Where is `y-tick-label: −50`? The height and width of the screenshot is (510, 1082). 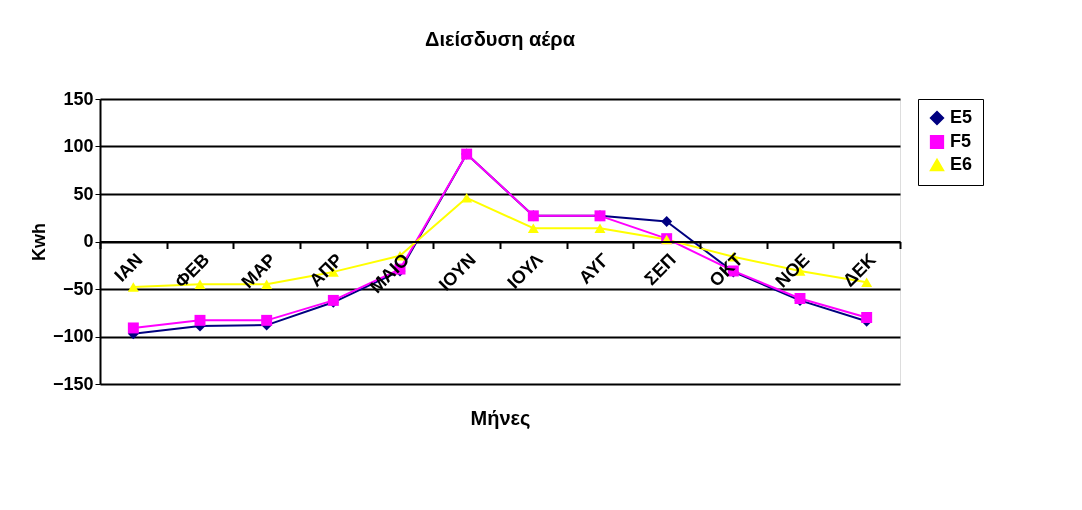 y-tick-label: −50 is located at coordinates (78, 288).